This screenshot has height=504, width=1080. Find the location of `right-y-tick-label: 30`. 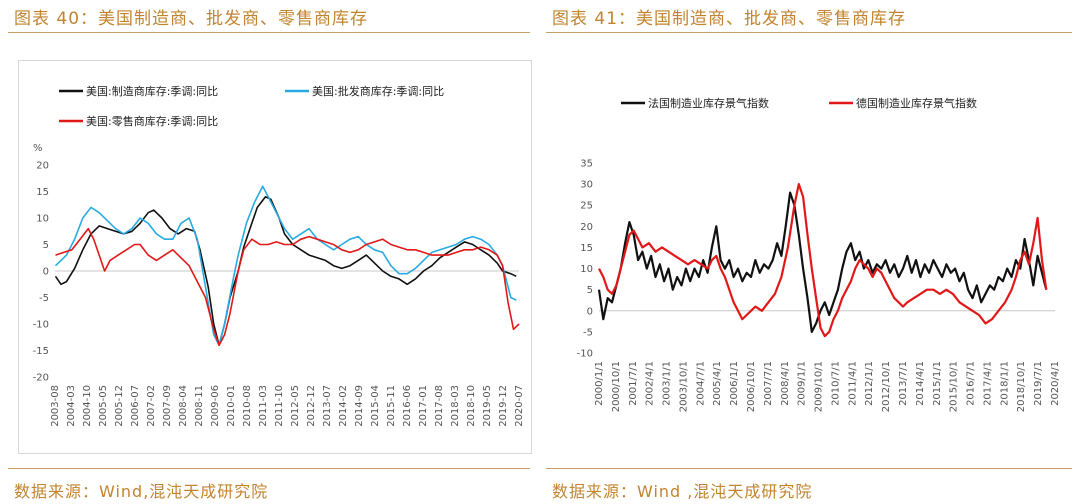

right-y-tick-label: 30 is located at coordinates (586, 185).